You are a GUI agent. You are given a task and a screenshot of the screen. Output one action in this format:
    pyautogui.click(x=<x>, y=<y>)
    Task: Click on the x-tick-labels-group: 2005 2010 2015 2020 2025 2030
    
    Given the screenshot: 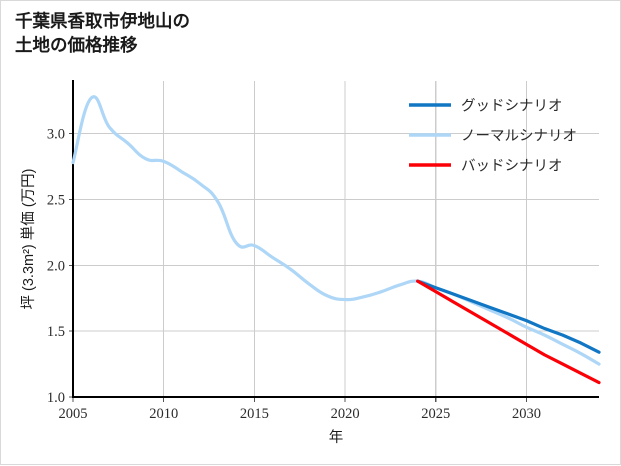 What is the action you would take?
    pyautogui.click(x=300, y=414)
    